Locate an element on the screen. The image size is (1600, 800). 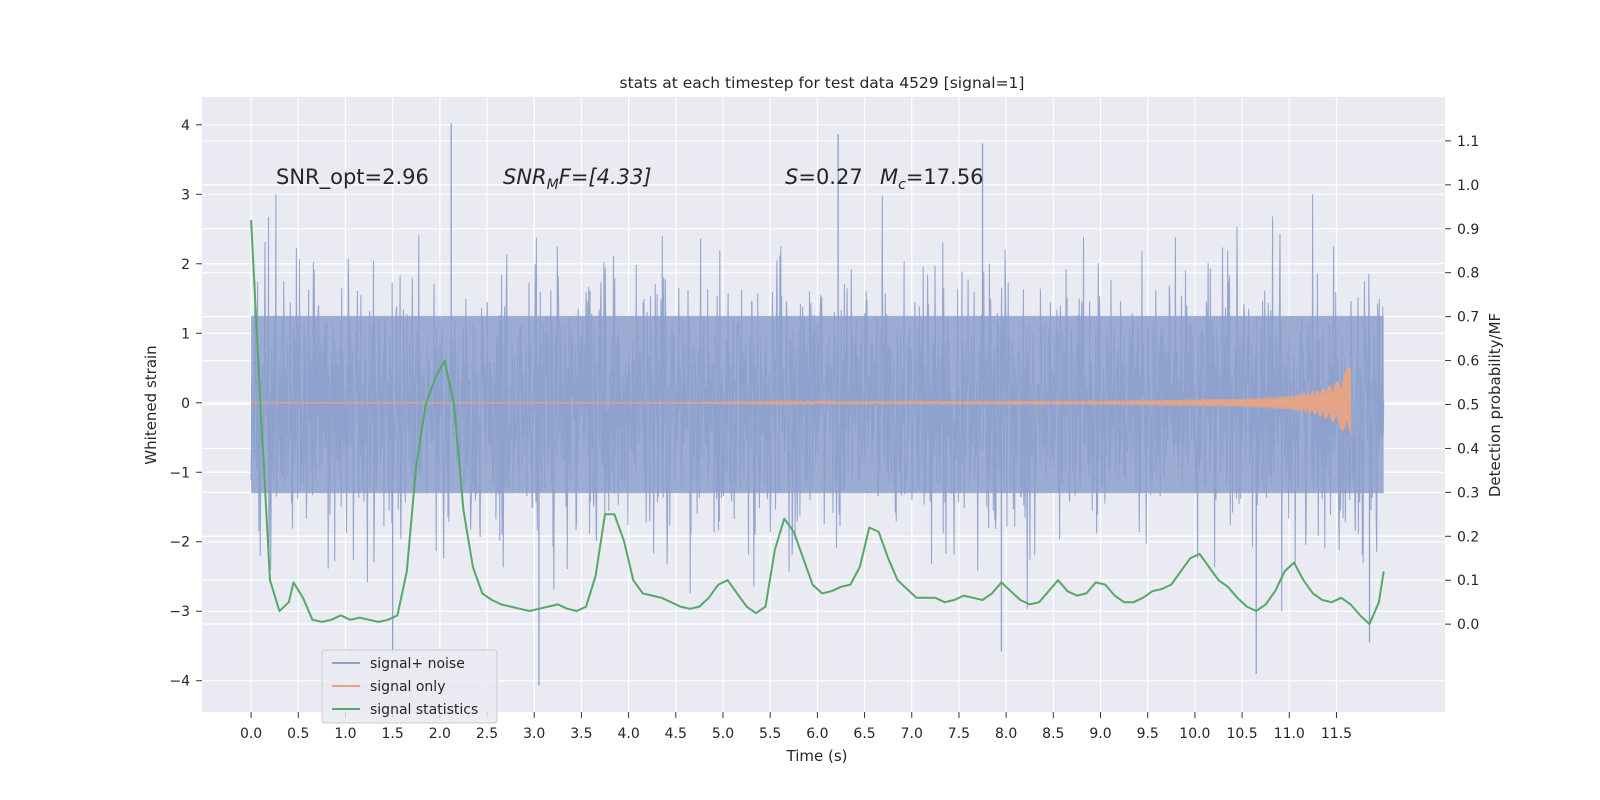
y2-tick-label: 0.8 is located at coordinates (1468, 274).